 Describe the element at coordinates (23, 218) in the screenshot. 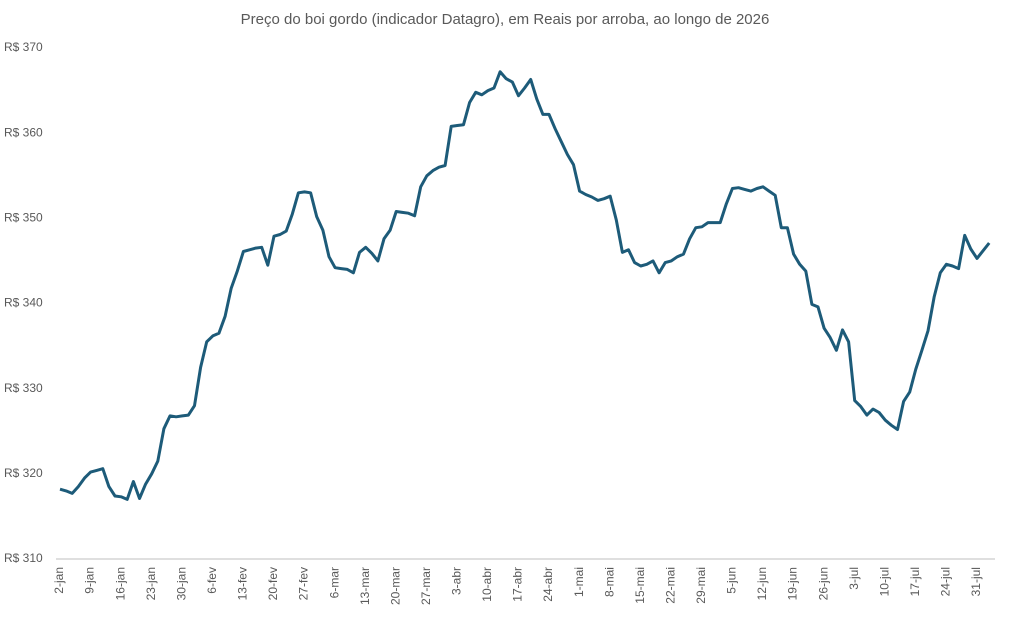

I see `y-tick-label: R$ 350` at that location.